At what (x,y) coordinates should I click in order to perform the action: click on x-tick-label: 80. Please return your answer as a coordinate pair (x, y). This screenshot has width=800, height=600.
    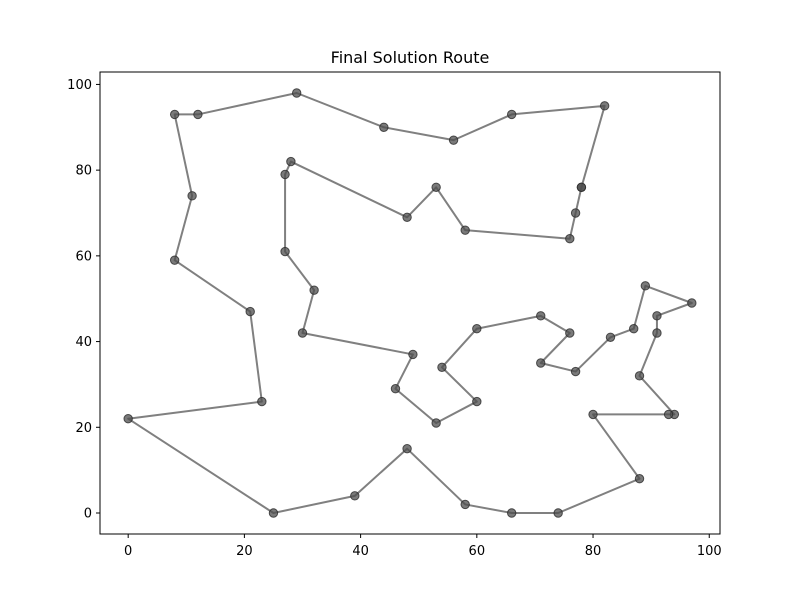
    Looking at the image, I should click on (593, 551).